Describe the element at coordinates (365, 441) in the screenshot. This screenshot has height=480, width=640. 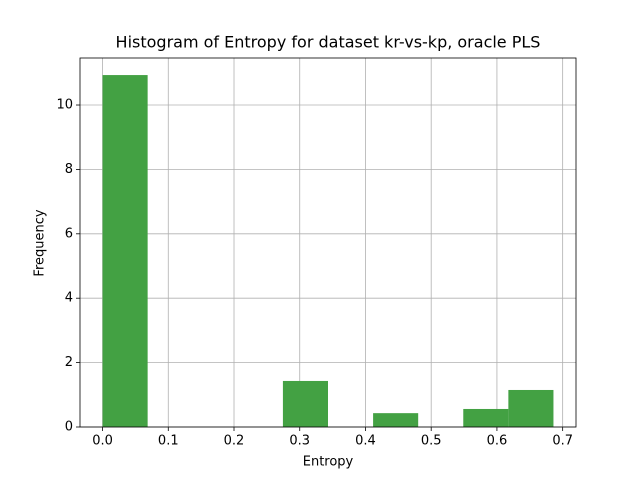
I see `x-tick-label: 0.4` at that location.